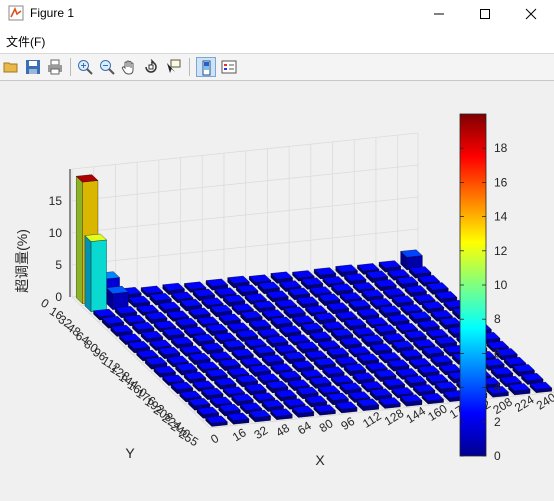 Image resolution: width=554 pixels, height=501 pixels. I want to click on x-tick-label: 16, so click(239, 434).